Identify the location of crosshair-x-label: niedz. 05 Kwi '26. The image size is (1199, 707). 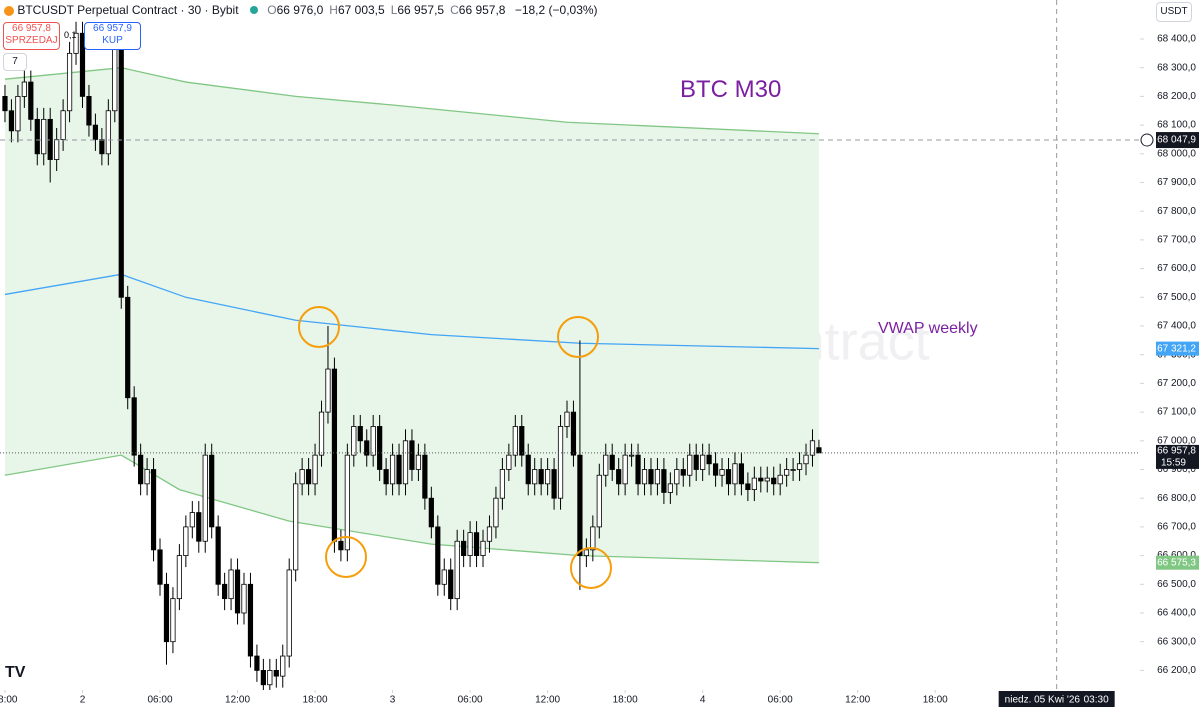
(1043, 700).